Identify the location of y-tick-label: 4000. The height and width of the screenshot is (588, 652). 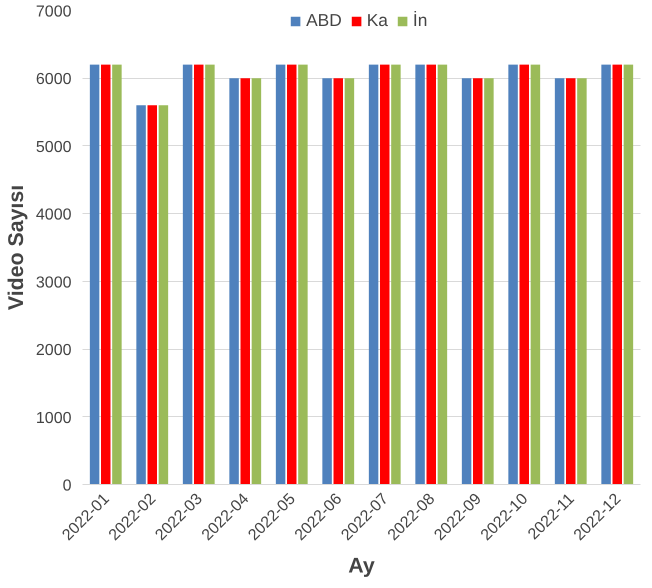
(54, 215).